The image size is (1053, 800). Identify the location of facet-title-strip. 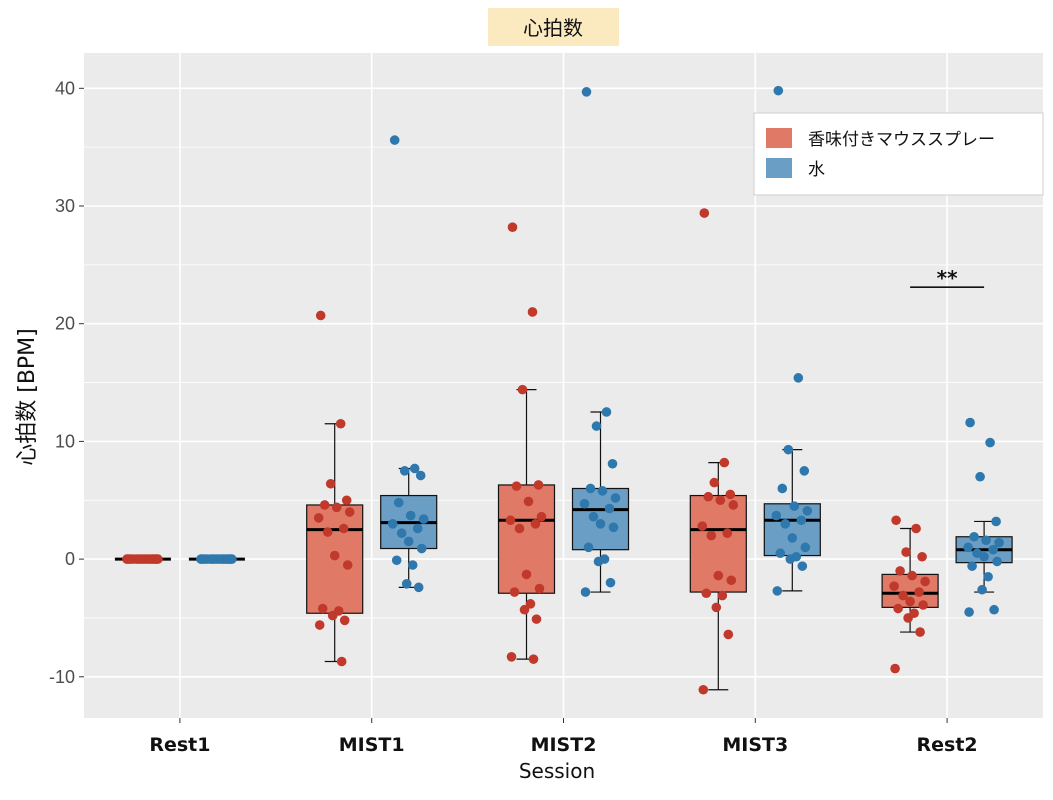
(553, 27).